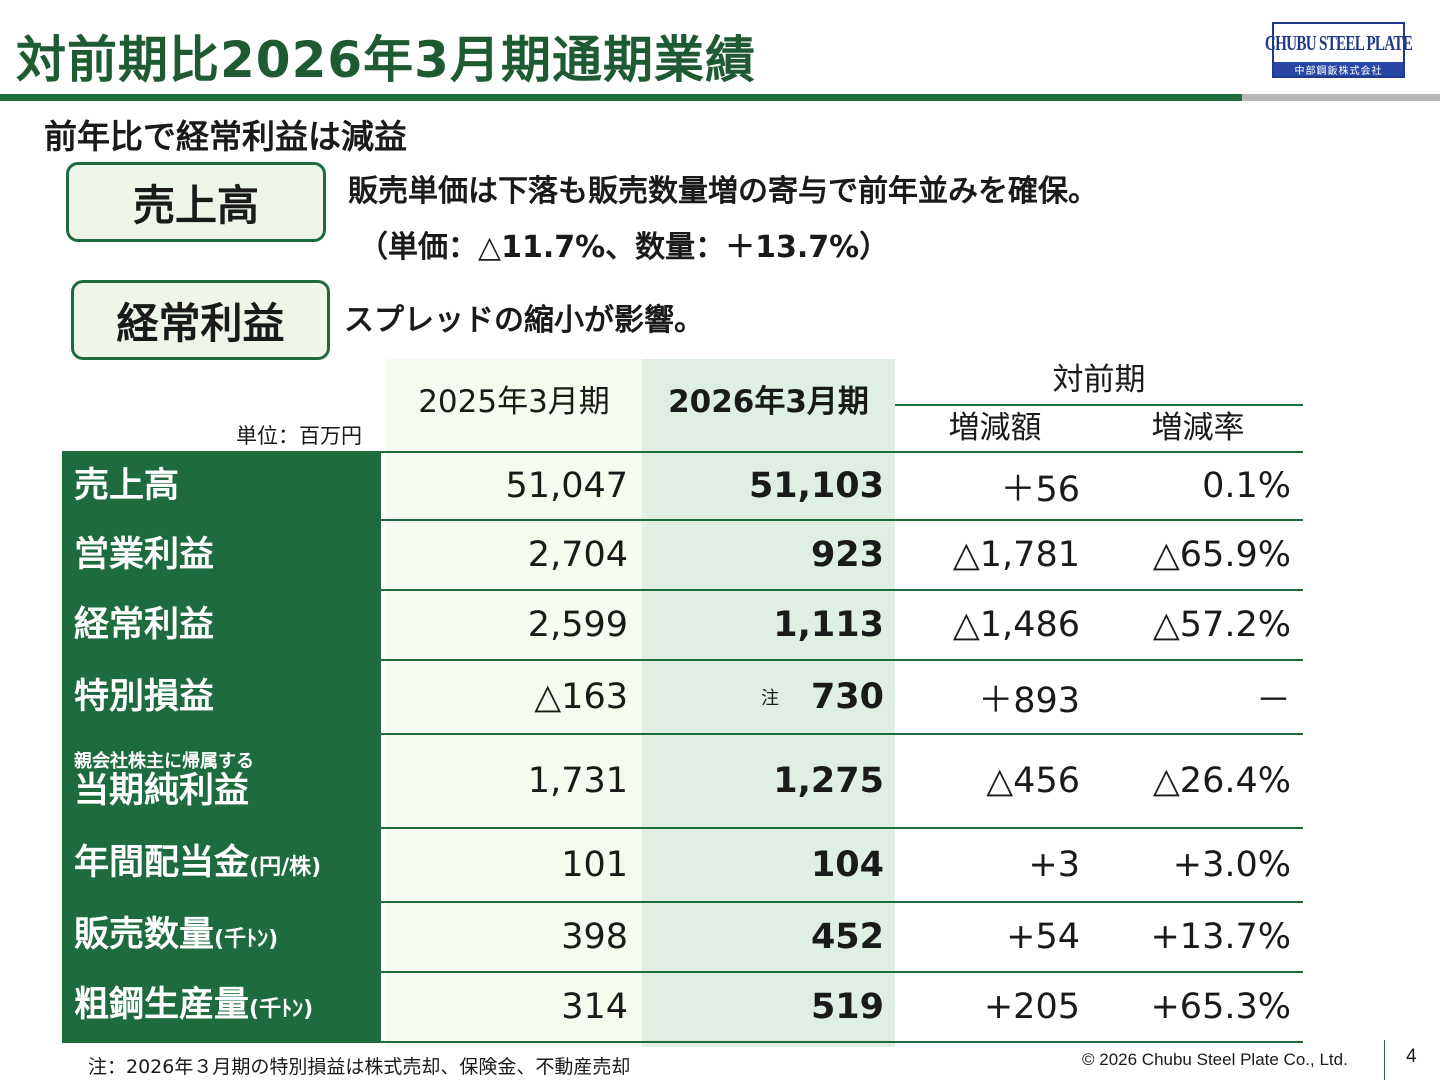  I want to click on cell-change-rate: 0.1%, so click(1246, 486).